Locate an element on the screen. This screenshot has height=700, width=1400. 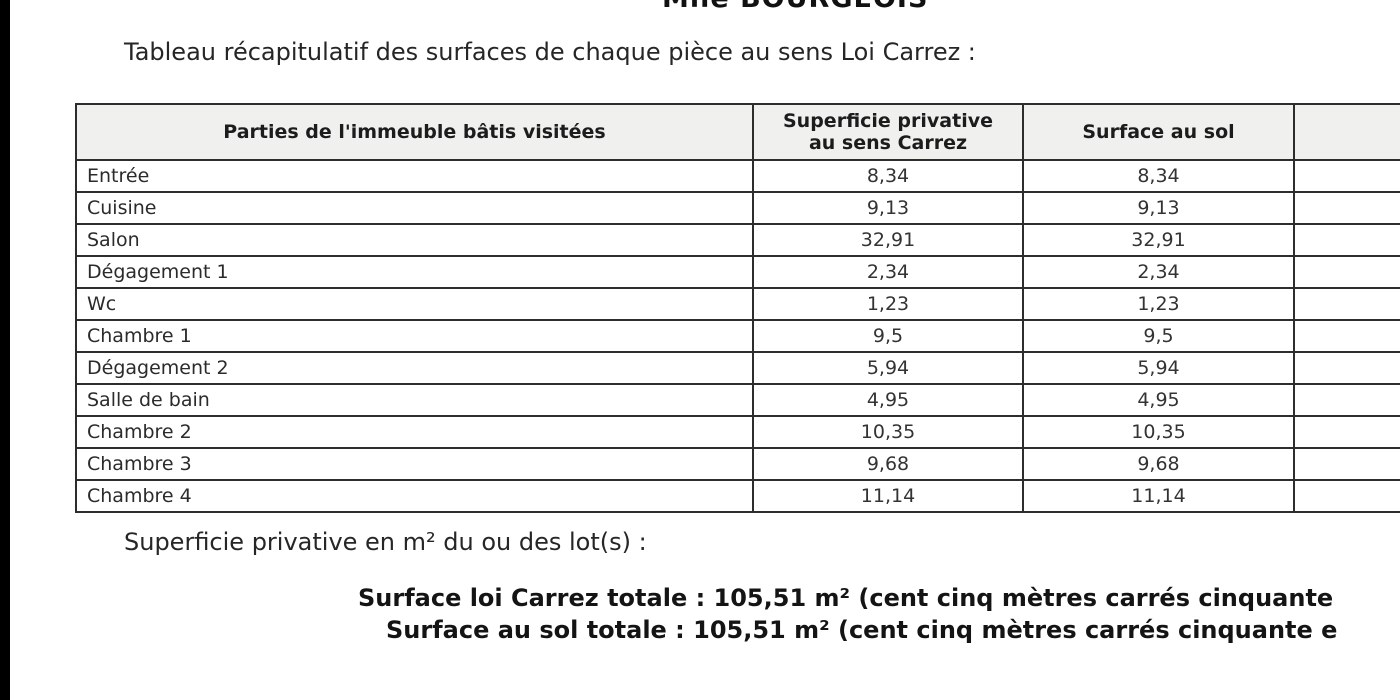
table-row: Dégagement 2 5,94 5,94 is located at coordinates (737, 368).